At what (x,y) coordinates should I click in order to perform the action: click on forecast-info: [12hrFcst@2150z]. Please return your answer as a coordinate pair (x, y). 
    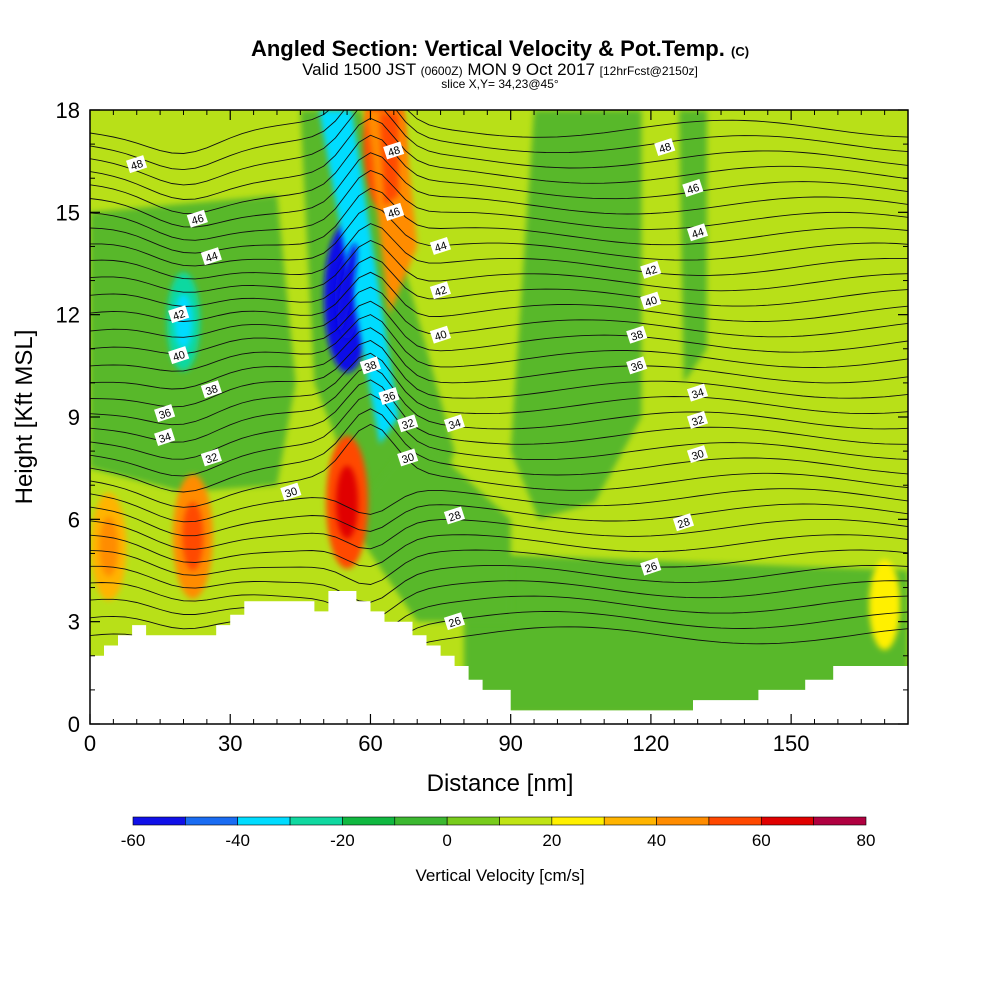
    Looking at the image, I should click on (648, 71).